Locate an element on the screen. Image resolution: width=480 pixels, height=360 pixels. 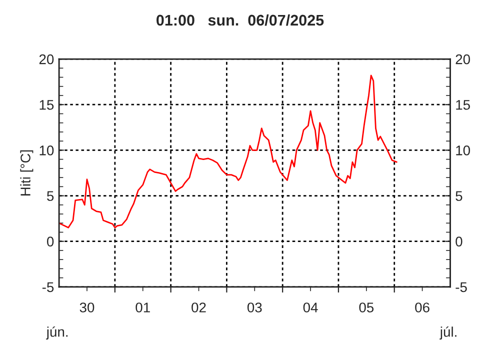
x-tick-label: 01 is located at coordinates (143, 307).